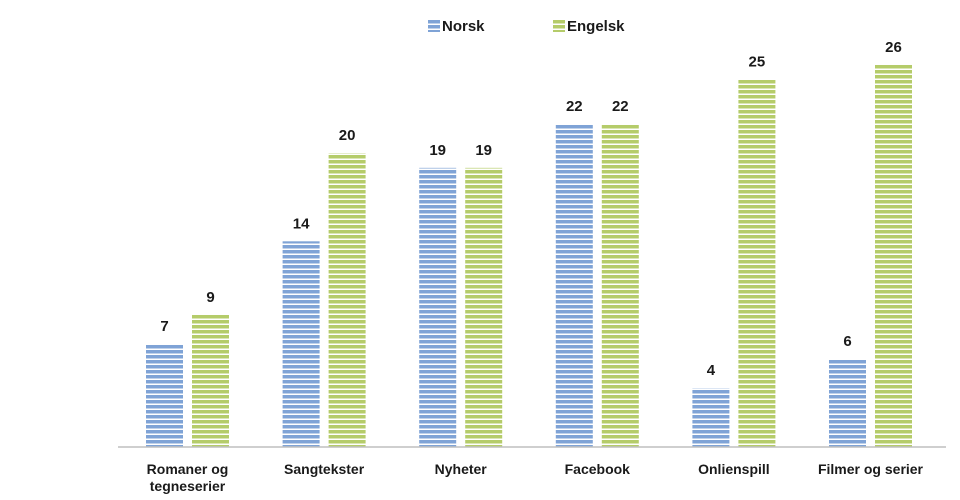 Image resolution: width=960 pixels, height=500 pixels. I want to click on bar-norsk-facebook, so click(574, 285).